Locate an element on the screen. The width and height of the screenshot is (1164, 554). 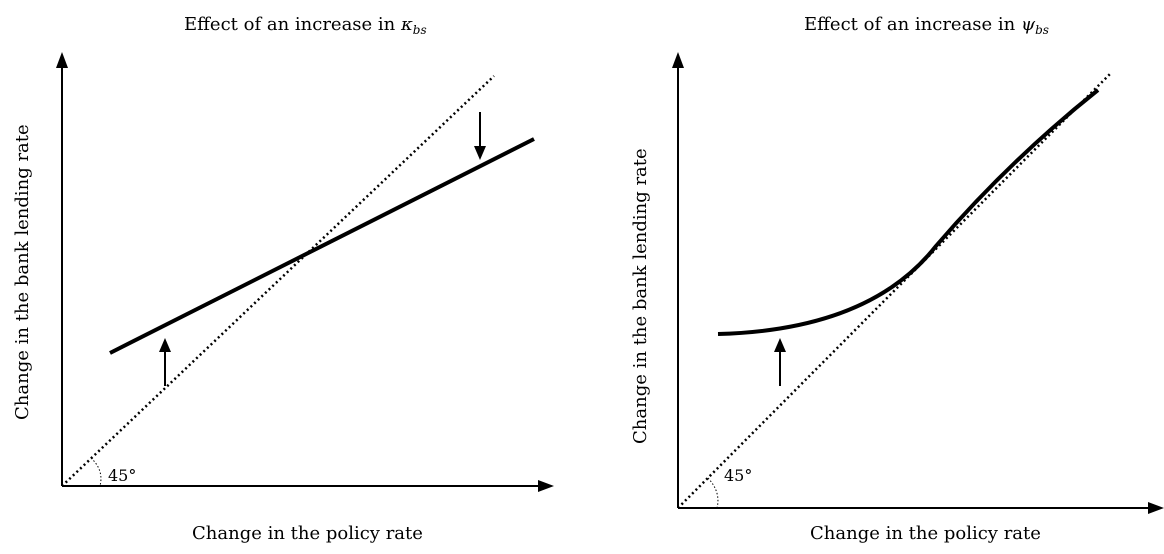
down-arrow-icon is located at coordinates (480, 153).